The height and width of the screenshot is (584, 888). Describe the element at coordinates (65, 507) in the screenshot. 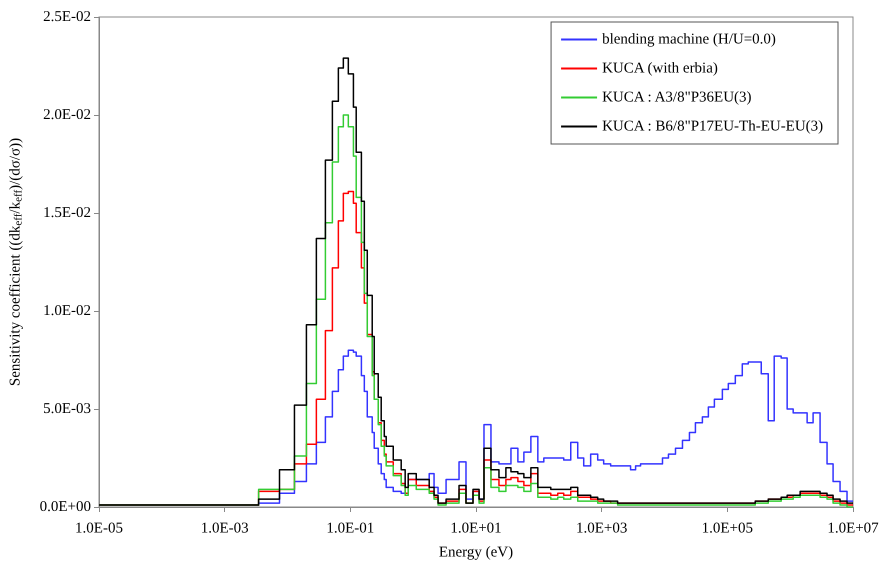

I see `y-tick-label: 0.0E+00` at that location.